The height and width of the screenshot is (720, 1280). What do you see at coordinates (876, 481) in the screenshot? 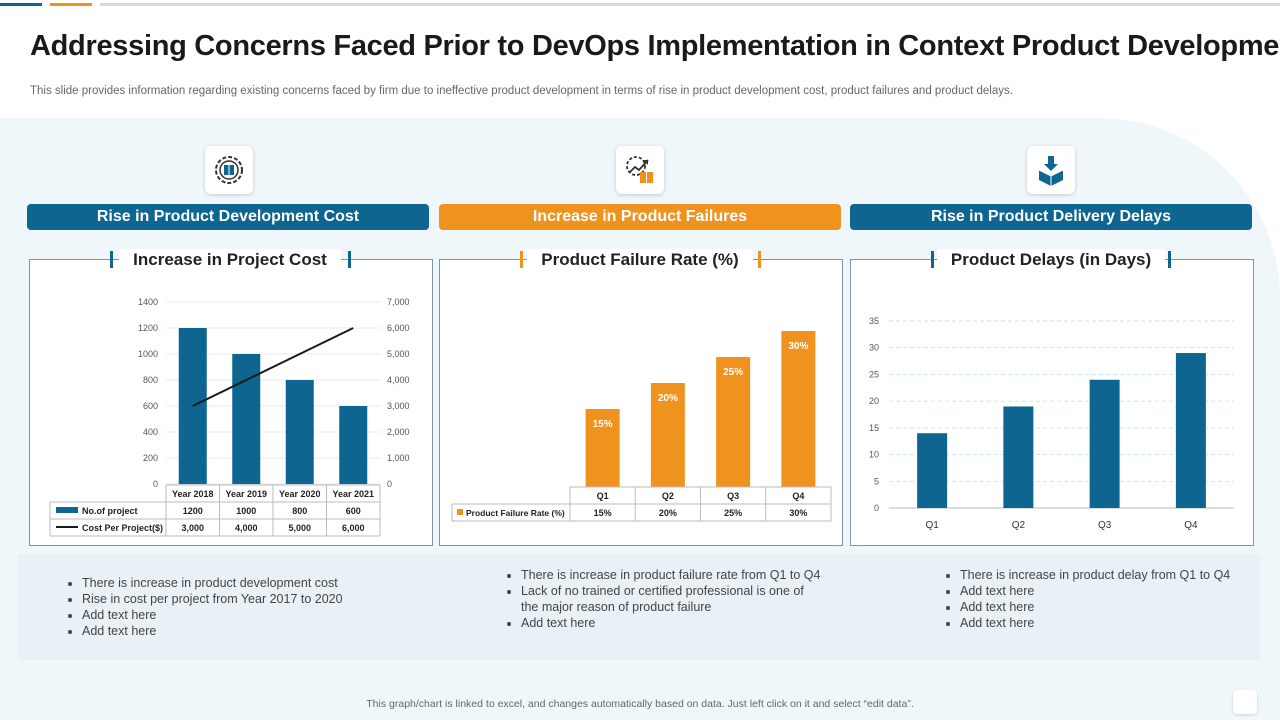
I see `y-tick-label: 5` at bounding box center [876, 481].